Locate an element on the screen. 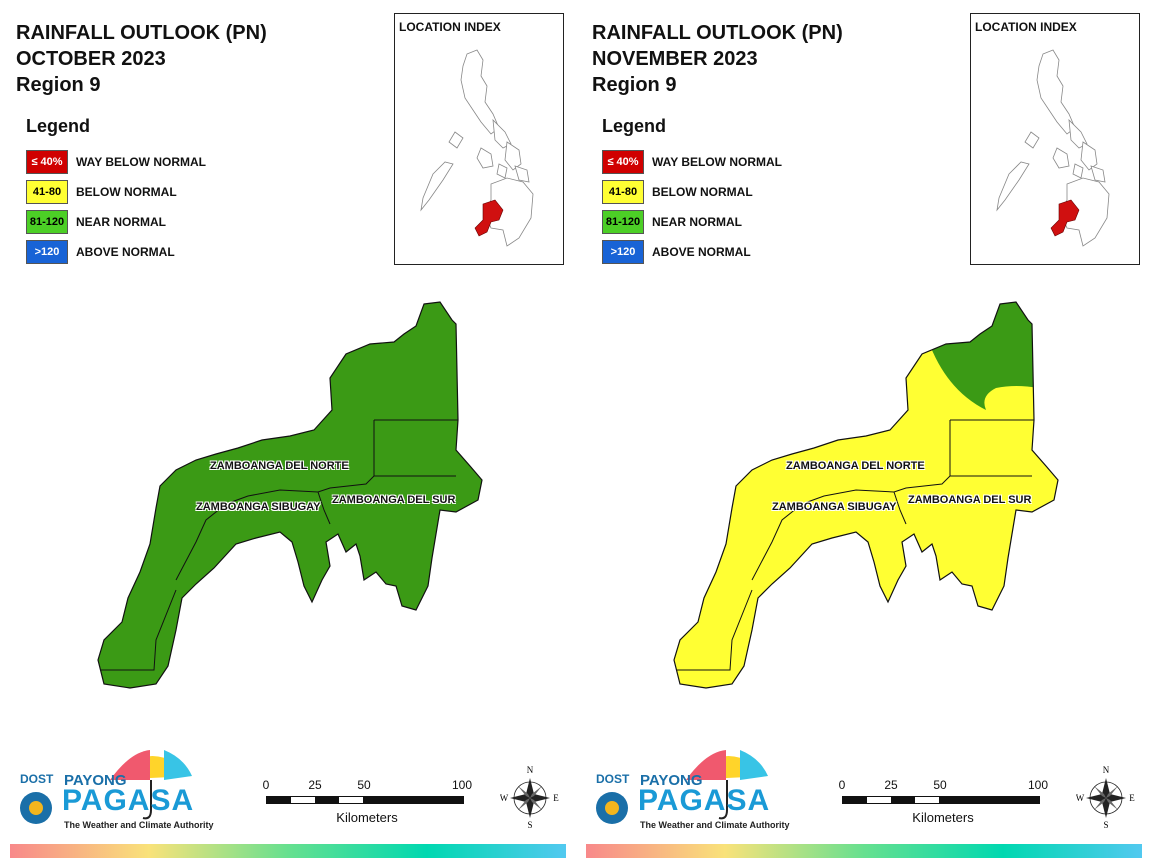 The height and width of the screenshot is (864, 1152). region-map-shape is located at coordinates (866, 495).